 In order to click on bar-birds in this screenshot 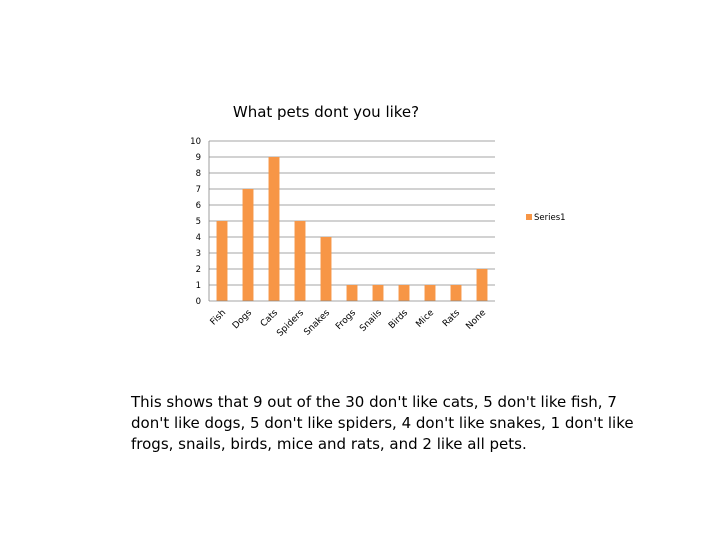, I will do `click(404, 293)`.